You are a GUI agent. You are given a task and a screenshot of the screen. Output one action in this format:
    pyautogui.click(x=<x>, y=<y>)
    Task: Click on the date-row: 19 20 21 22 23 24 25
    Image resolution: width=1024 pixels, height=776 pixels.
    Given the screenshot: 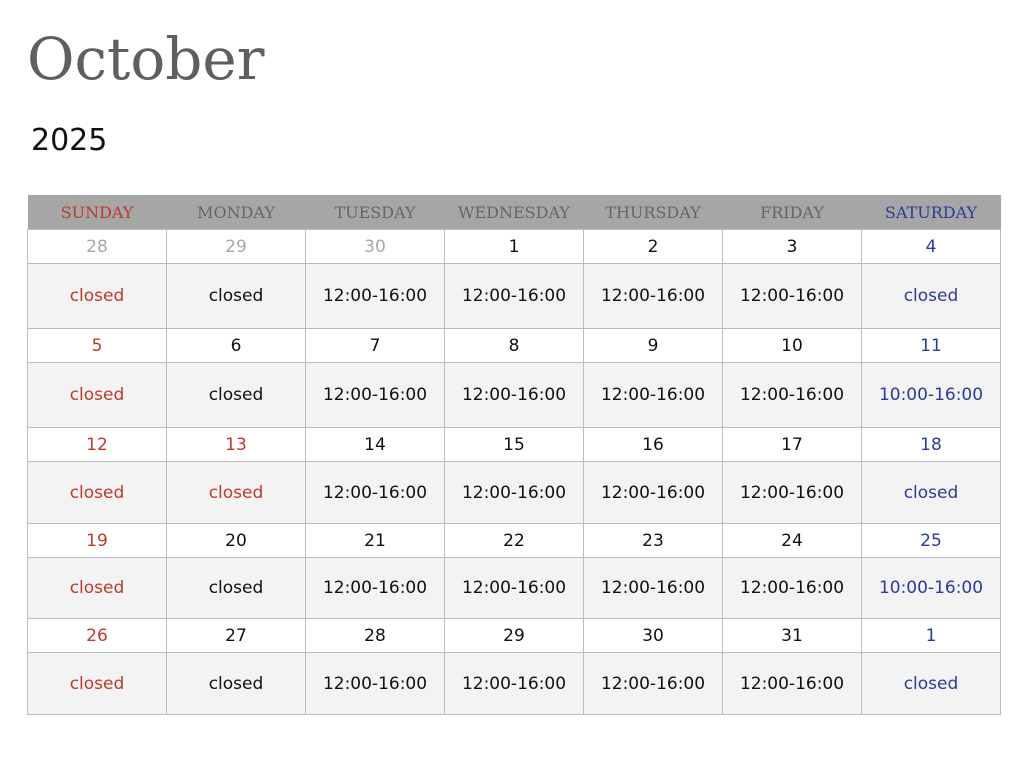 What is the action you would take?
    pyautogui.click(x=514, y=540)
    